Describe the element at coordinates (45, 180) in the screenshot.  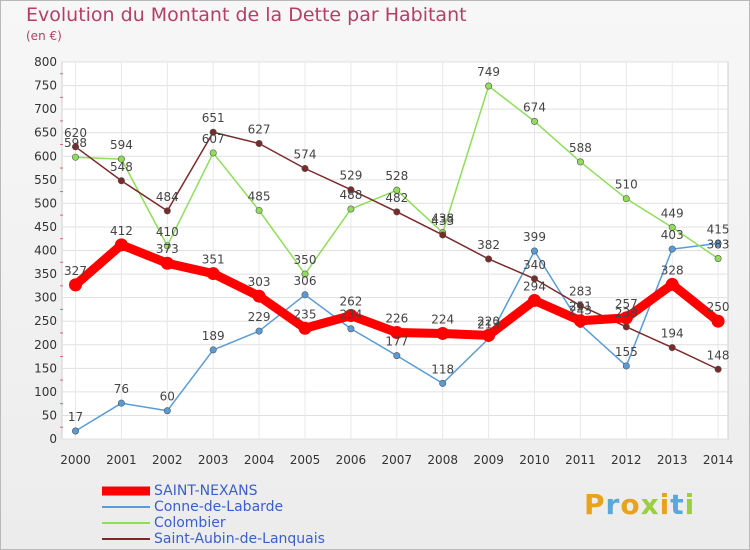
I see `y-tick-label: 550` at that location.